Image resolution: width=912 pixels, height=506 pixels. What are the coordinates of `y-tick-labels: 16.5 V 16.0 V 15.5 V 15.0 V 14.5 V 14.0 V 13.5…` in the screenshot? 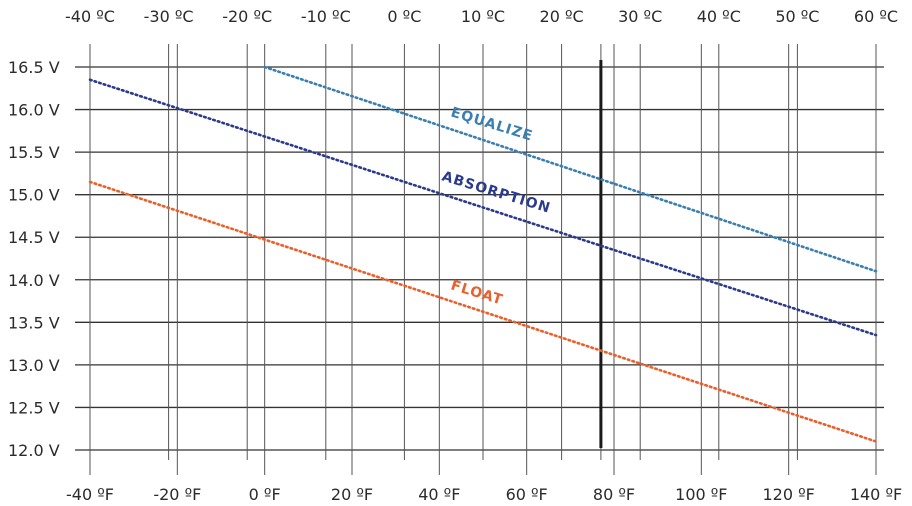 It's located at (34, 259).